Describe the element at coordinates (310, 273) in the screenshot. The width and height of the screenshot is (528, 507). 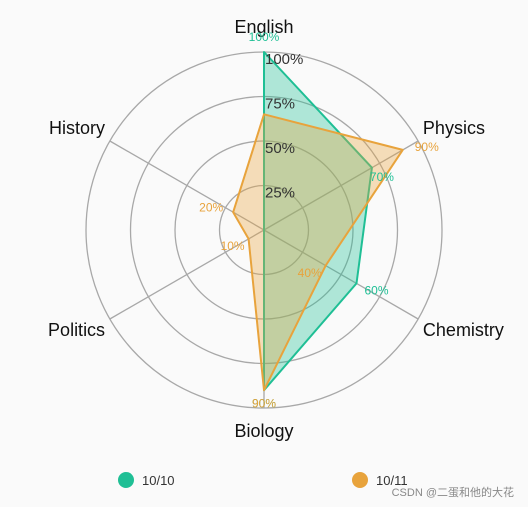
I see `data-label: 40%` at that location.